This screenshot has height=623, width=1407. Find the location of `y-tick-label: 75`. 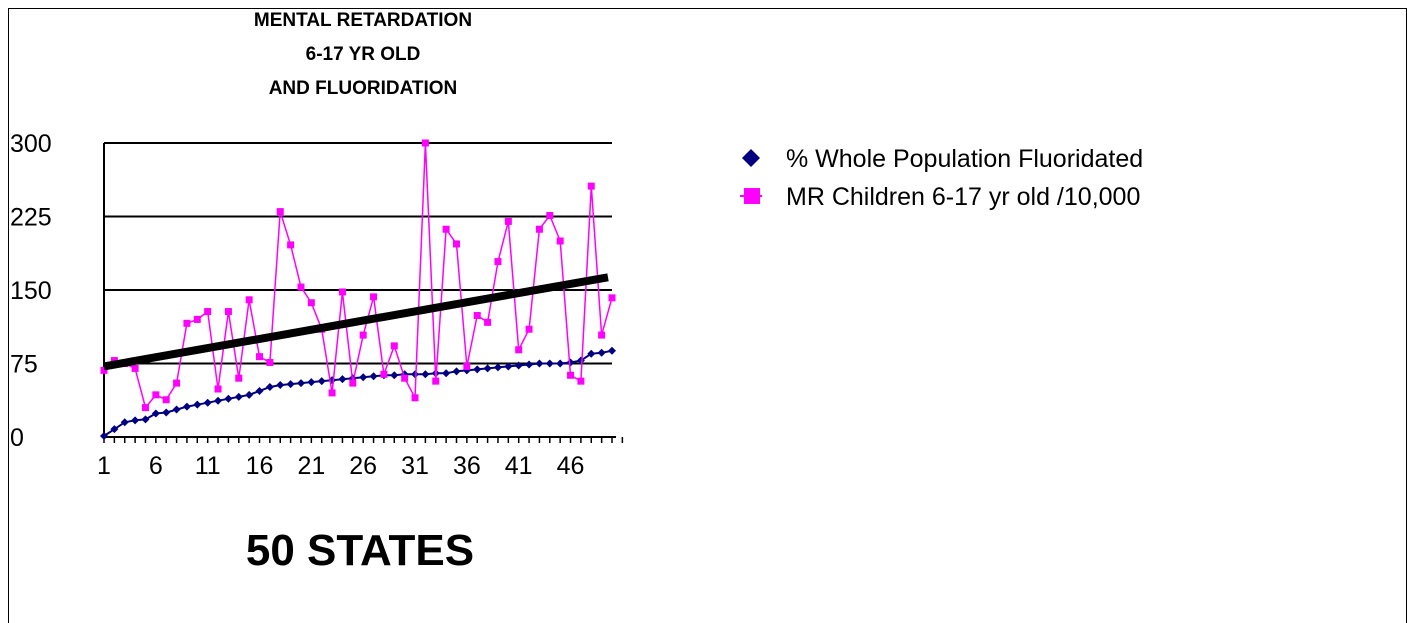

y-tick-label: 75 is located at coordinates (24, 365).